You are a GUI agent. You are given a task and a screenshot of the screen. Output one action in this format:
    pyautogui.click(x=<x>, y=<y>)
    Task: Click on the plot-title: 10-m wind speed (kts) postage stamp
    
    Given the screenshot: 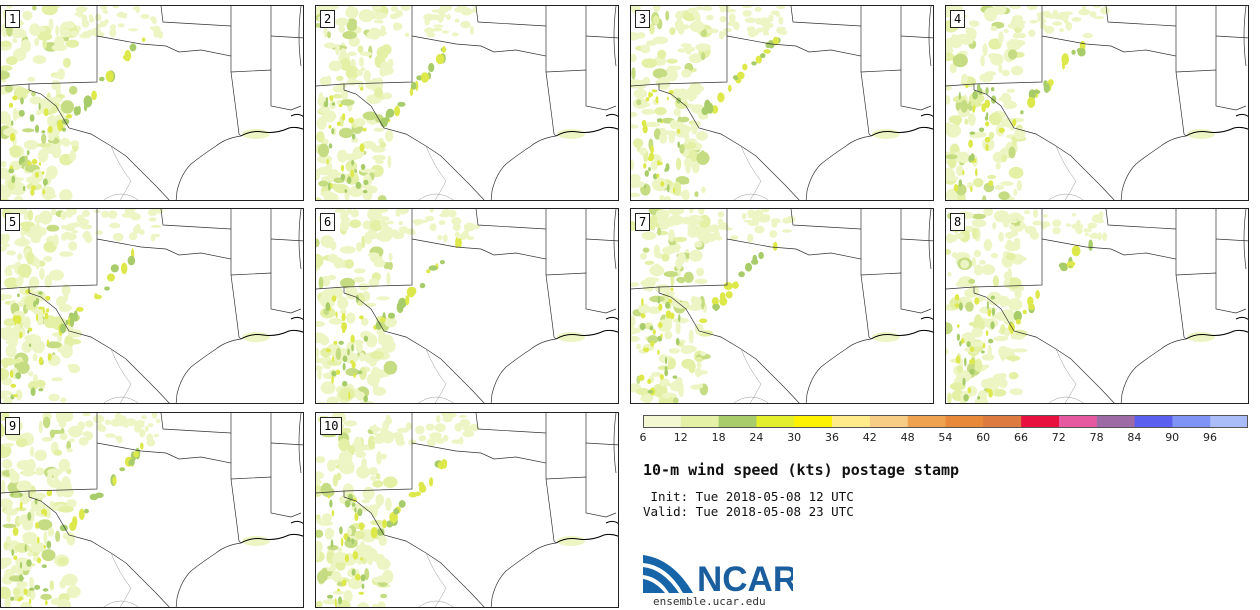 What is the action you would take?
    pyautogui.click(x=801, y=470)
    